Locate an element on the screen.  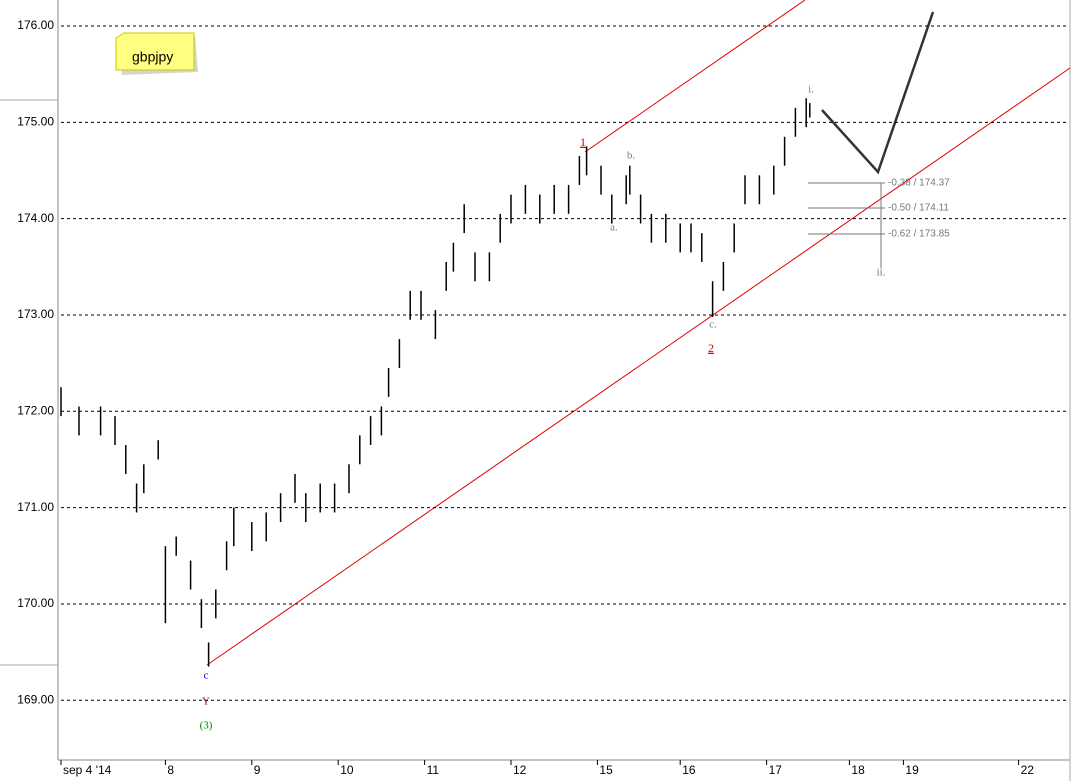
x-tick-label: 16 is located at coordinates (689, 770).